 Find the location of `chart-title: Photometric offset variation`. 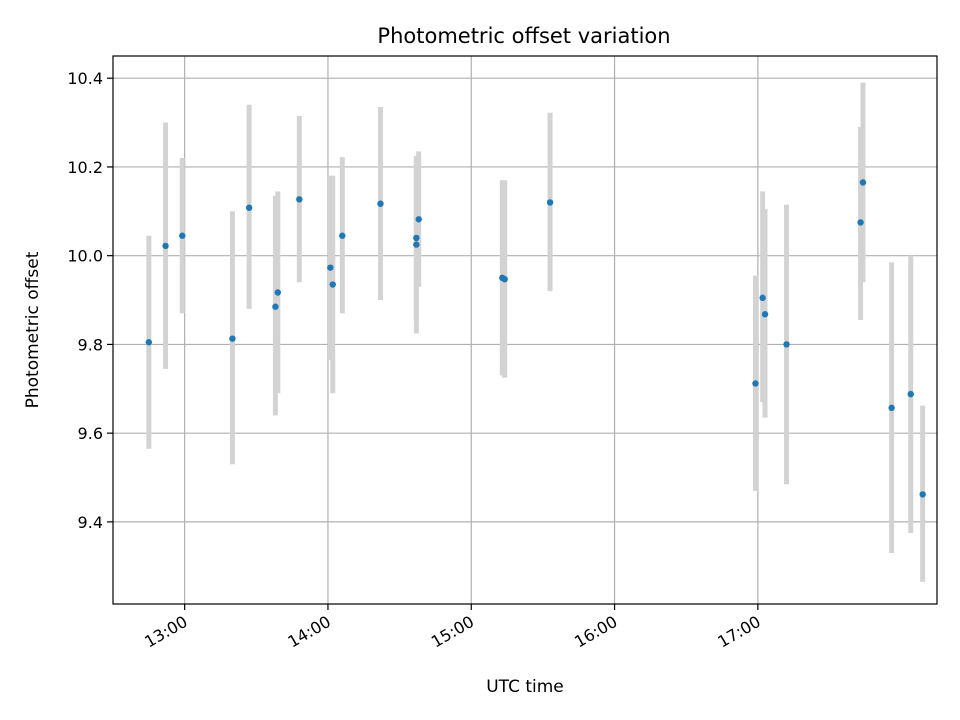

chart-title: Photometric offset variation is located at coordinates (523, 36).